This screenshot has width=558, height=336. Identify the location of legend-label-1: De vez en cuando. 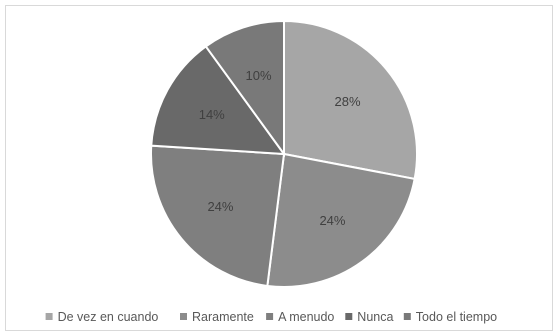
(108, 317).